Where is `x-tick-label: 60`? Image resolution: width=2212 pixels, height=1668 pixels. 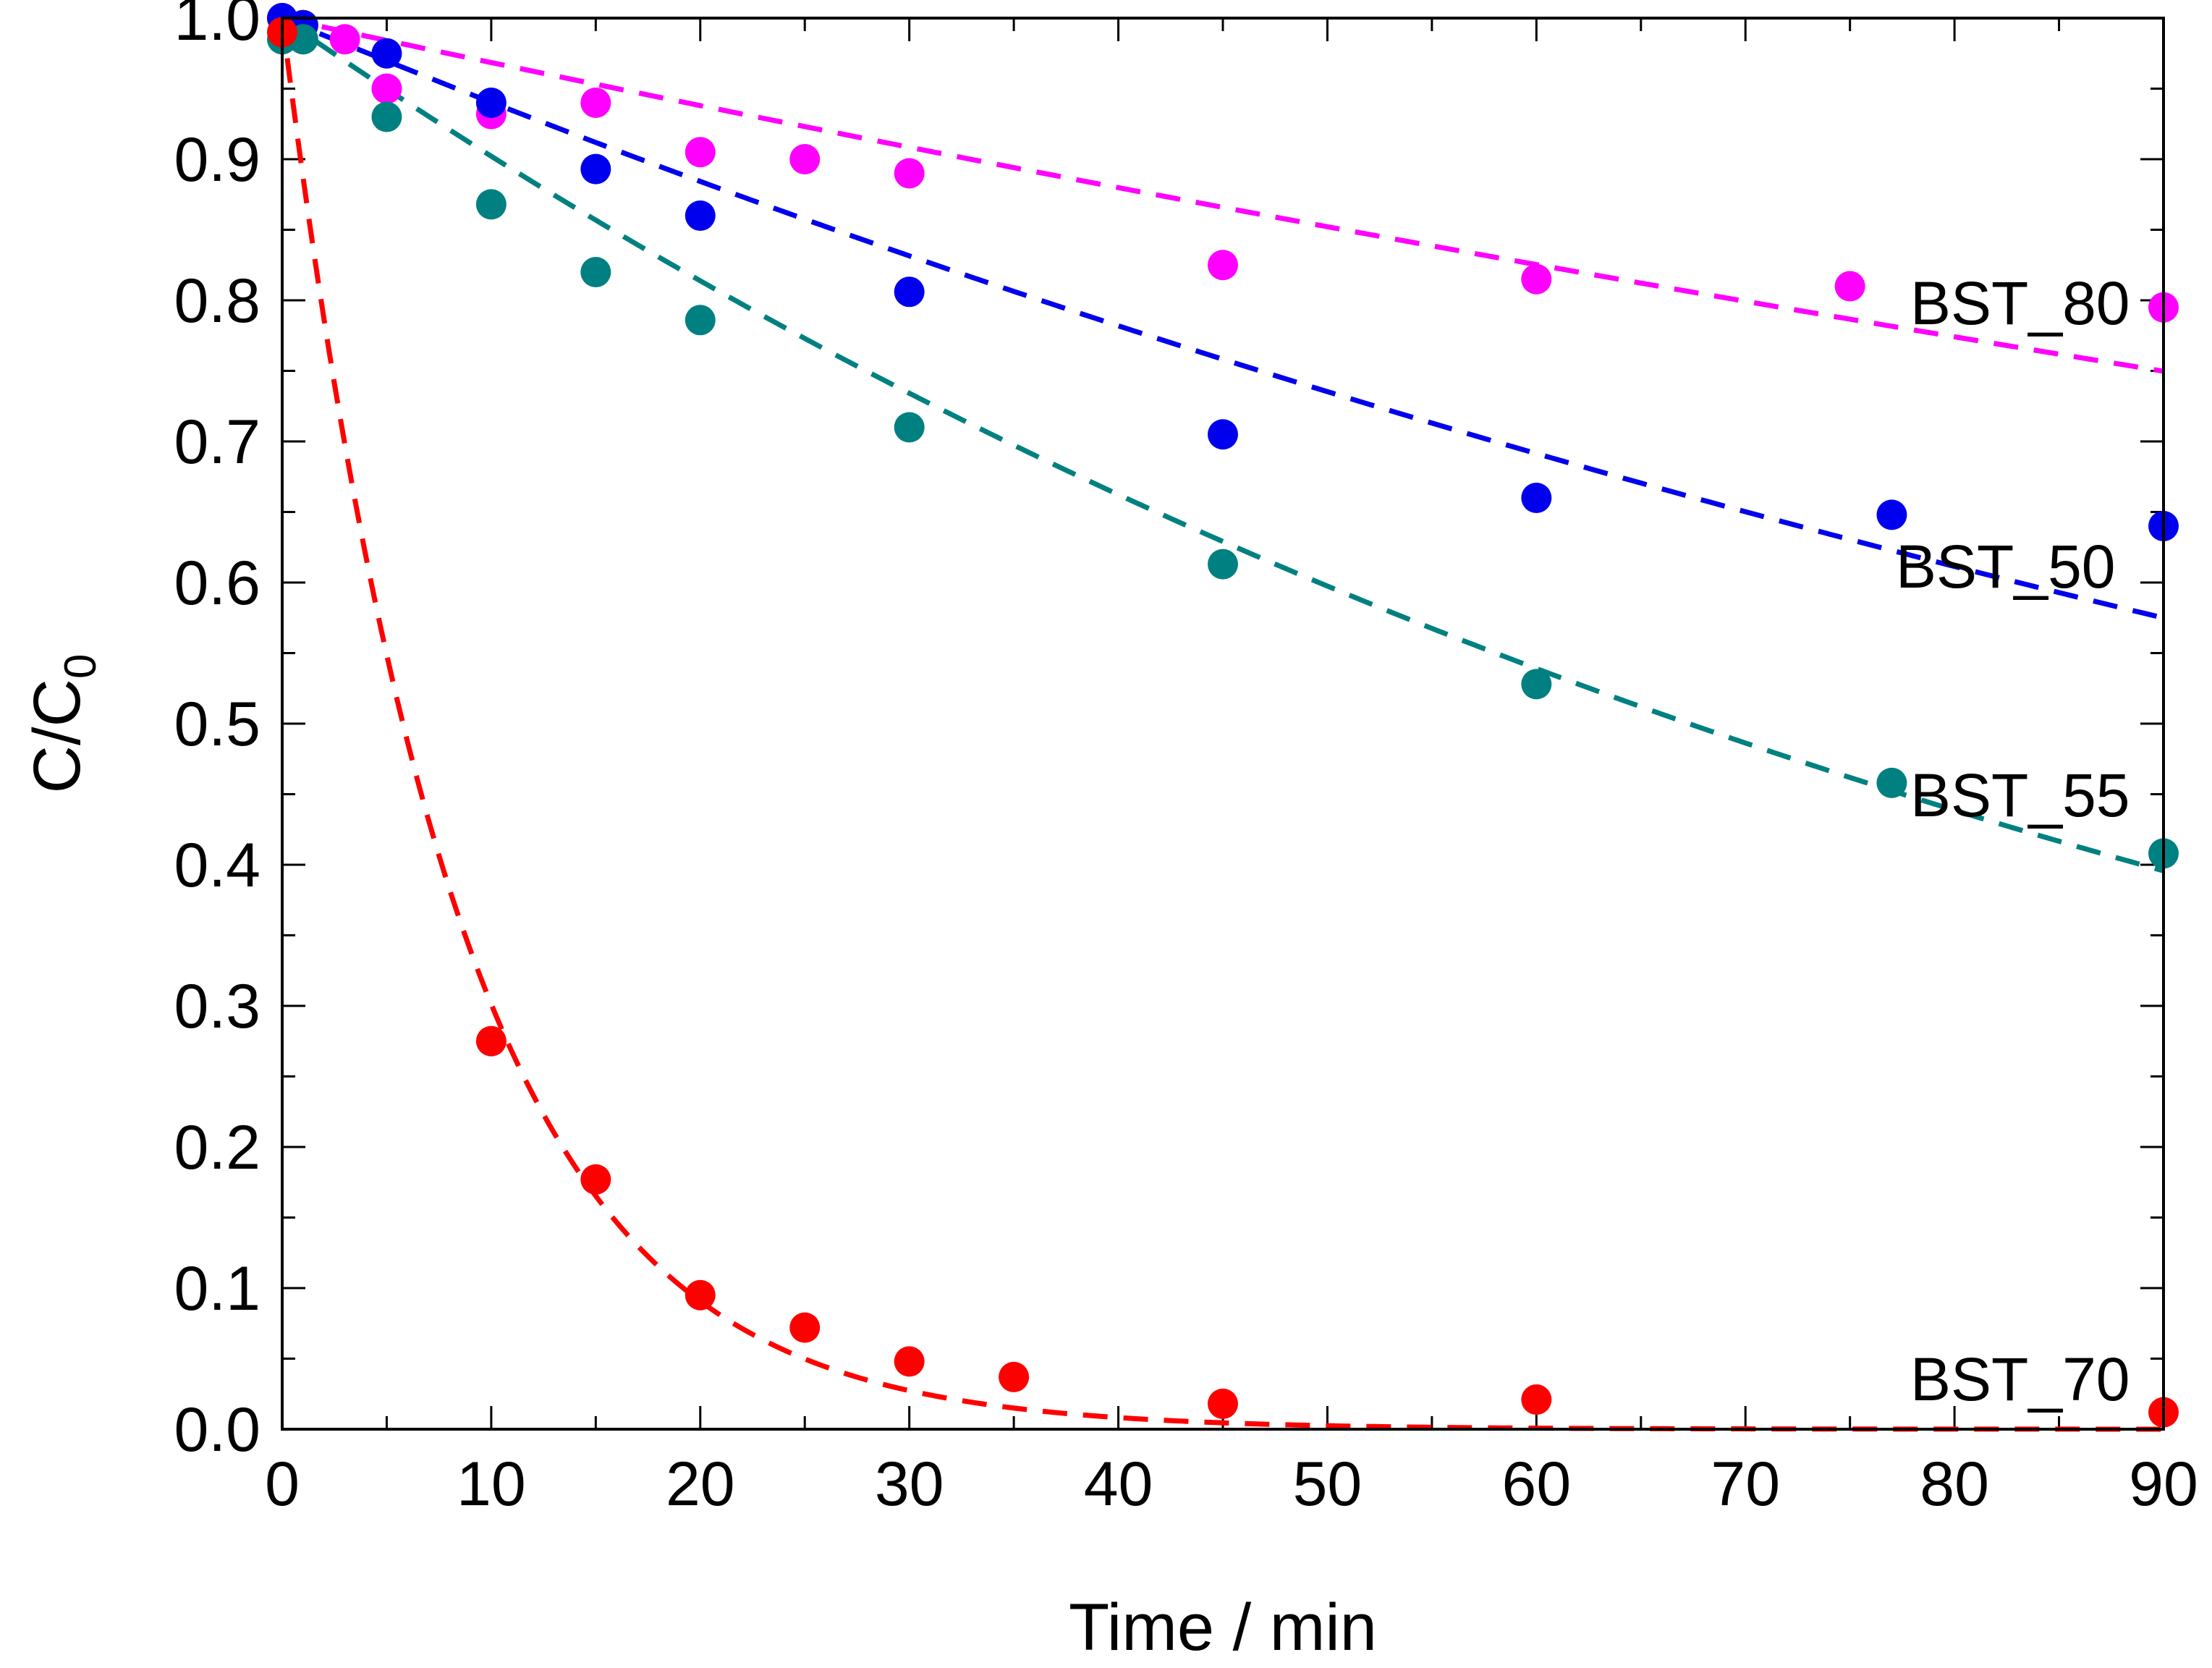
x-tick-label: 60 is located at coordinates (1536, 1484).